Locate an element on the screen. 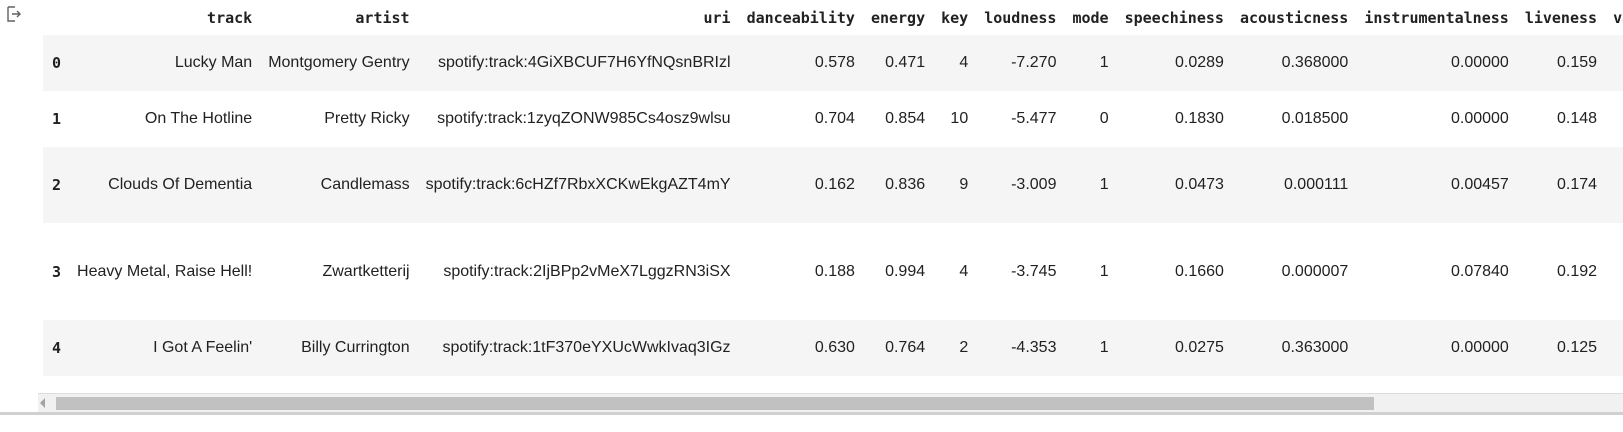  cell-key: 9 is located at coordinates (964, 184).